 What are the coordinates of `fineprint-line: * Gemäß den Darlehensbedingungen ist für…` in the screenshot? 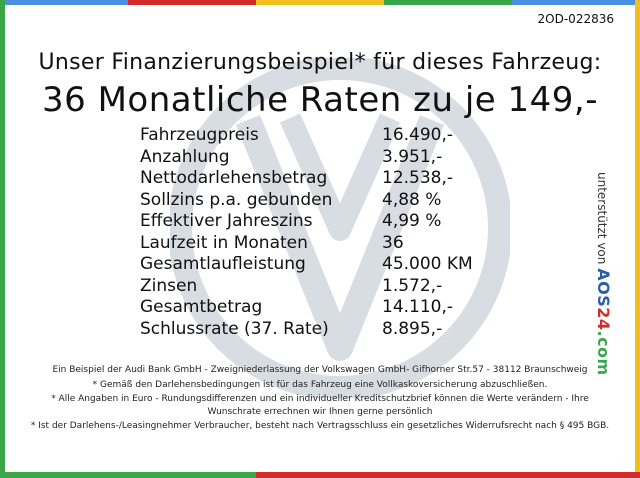 It's located at (320, 384).